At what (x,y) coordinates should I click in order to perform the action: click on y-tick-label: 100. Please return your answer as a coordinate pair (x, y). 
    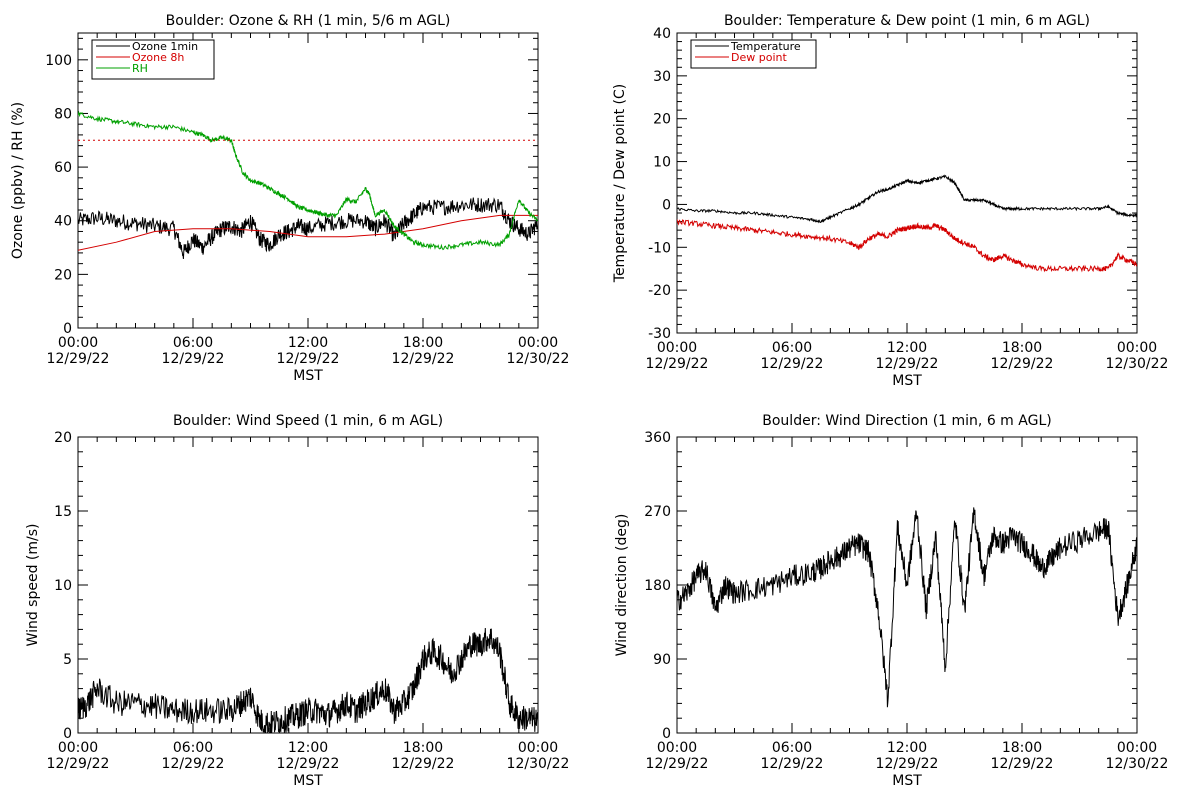
    Looking at the image, I should click on (58, 61).